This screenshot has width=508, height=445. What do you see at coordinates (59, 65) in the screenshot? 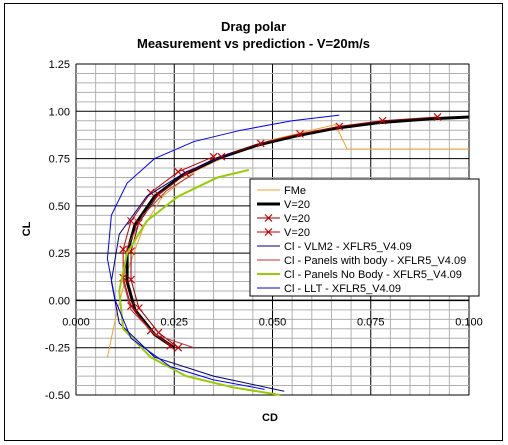
I see `y-tick-label: 1.25` at bounding box center [59, 65].